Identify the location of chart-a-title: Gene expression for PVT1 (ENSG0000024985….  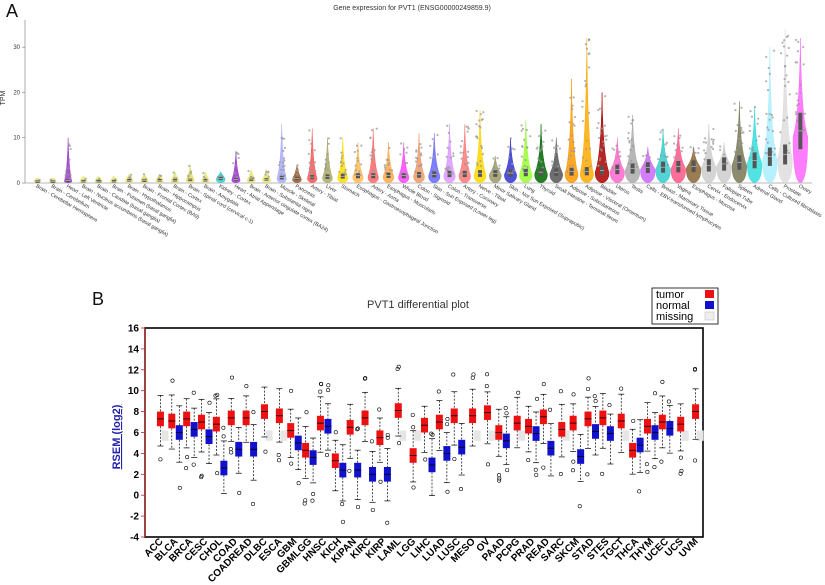
(412, 8).